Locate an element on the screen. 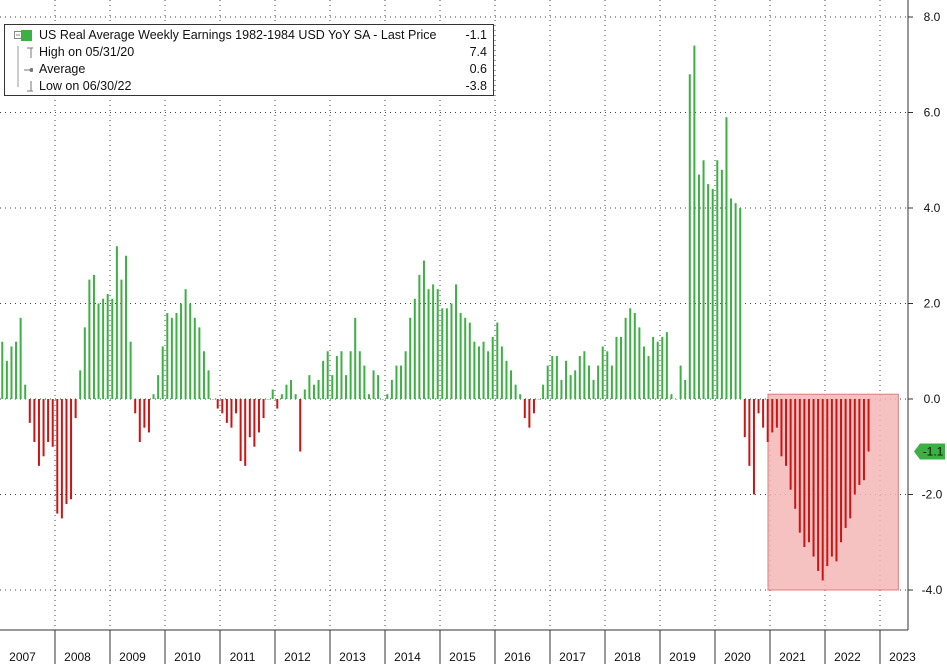 The image size is (947, 669). x-tick-label: 2011 is located at coordinates (243, 657).